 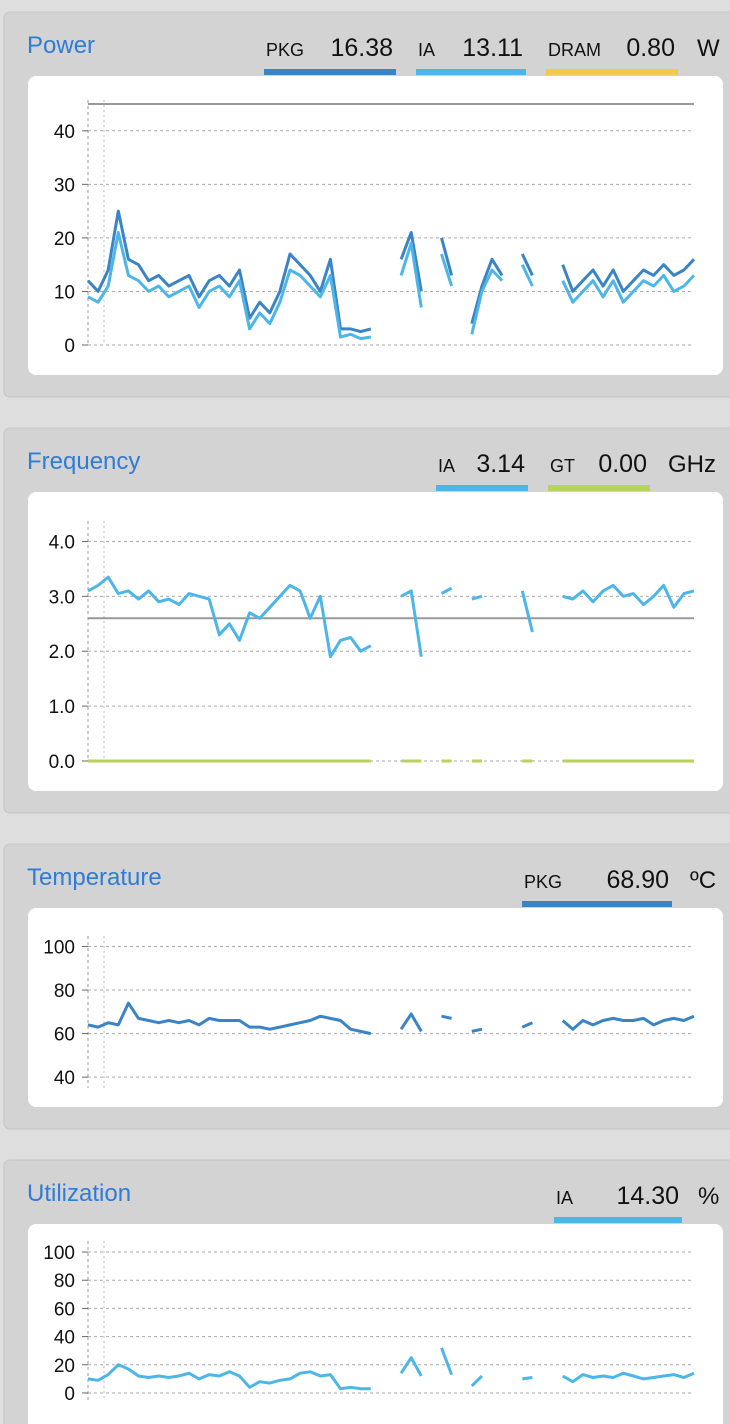 I want to click on y-tick-label: 4.0, so click(x=62, y=542).